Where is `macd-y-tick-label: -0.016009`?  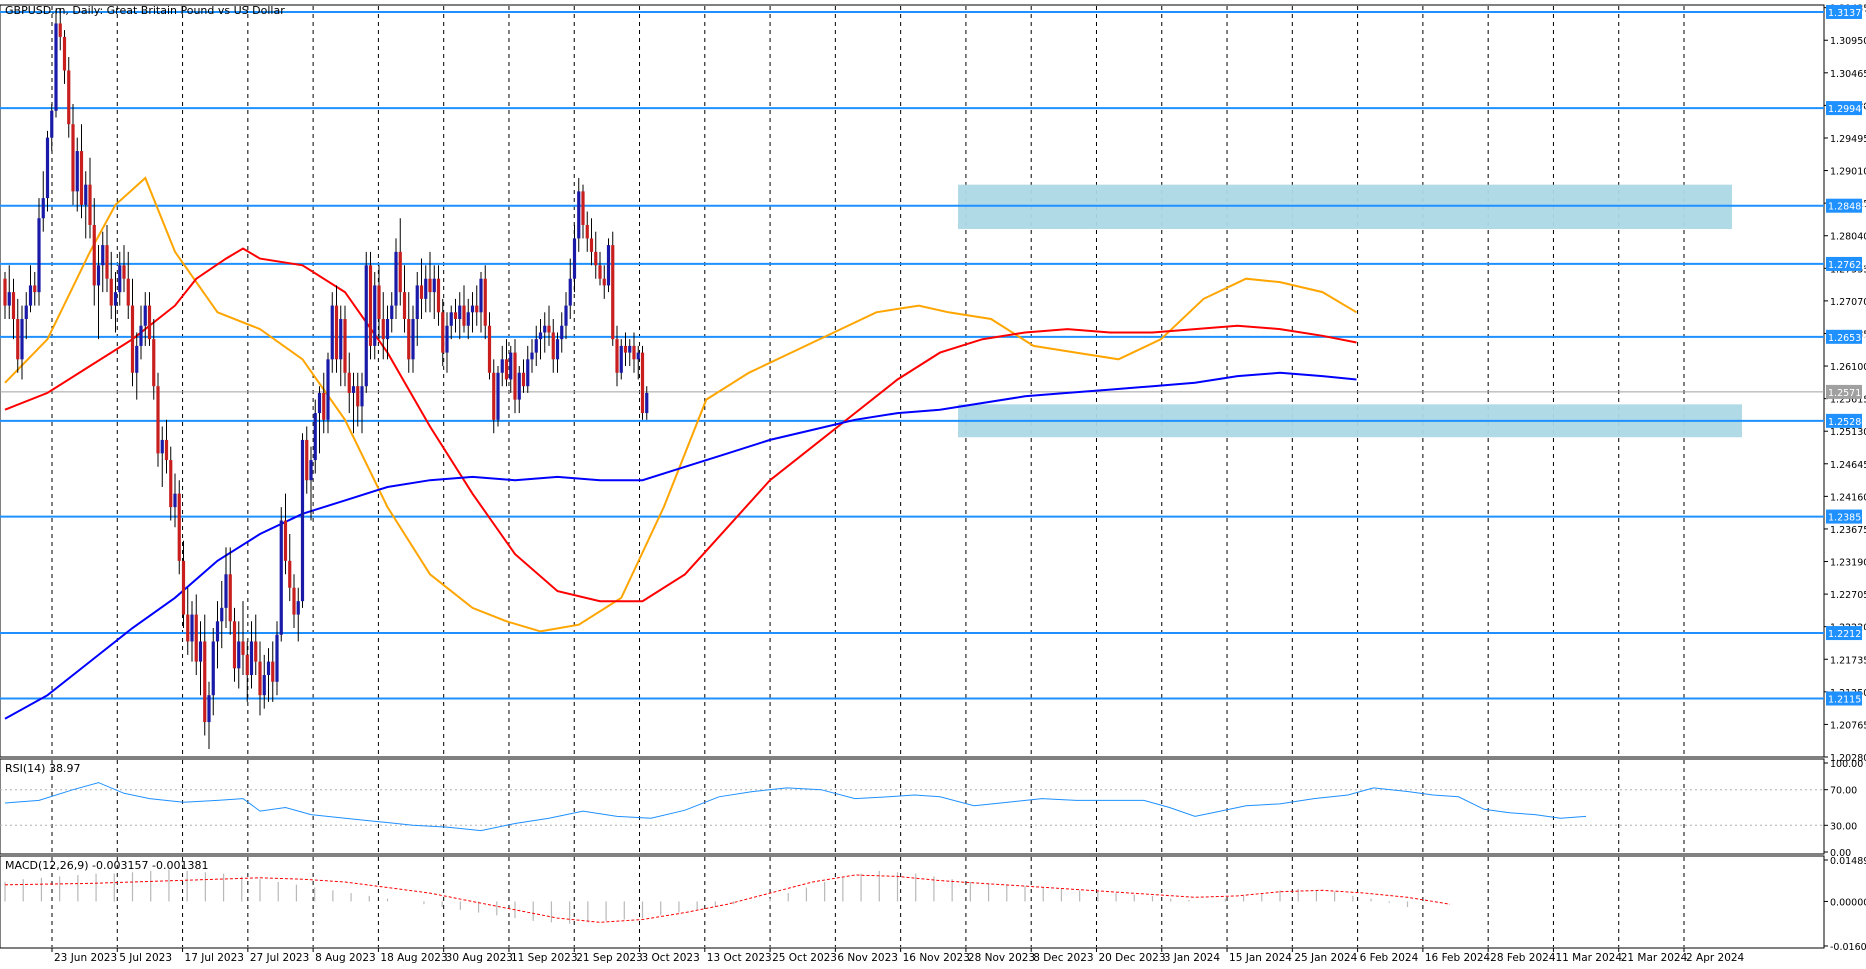 macd-y-tick-label: -0.016009 is located at coordinates (1848, 947).